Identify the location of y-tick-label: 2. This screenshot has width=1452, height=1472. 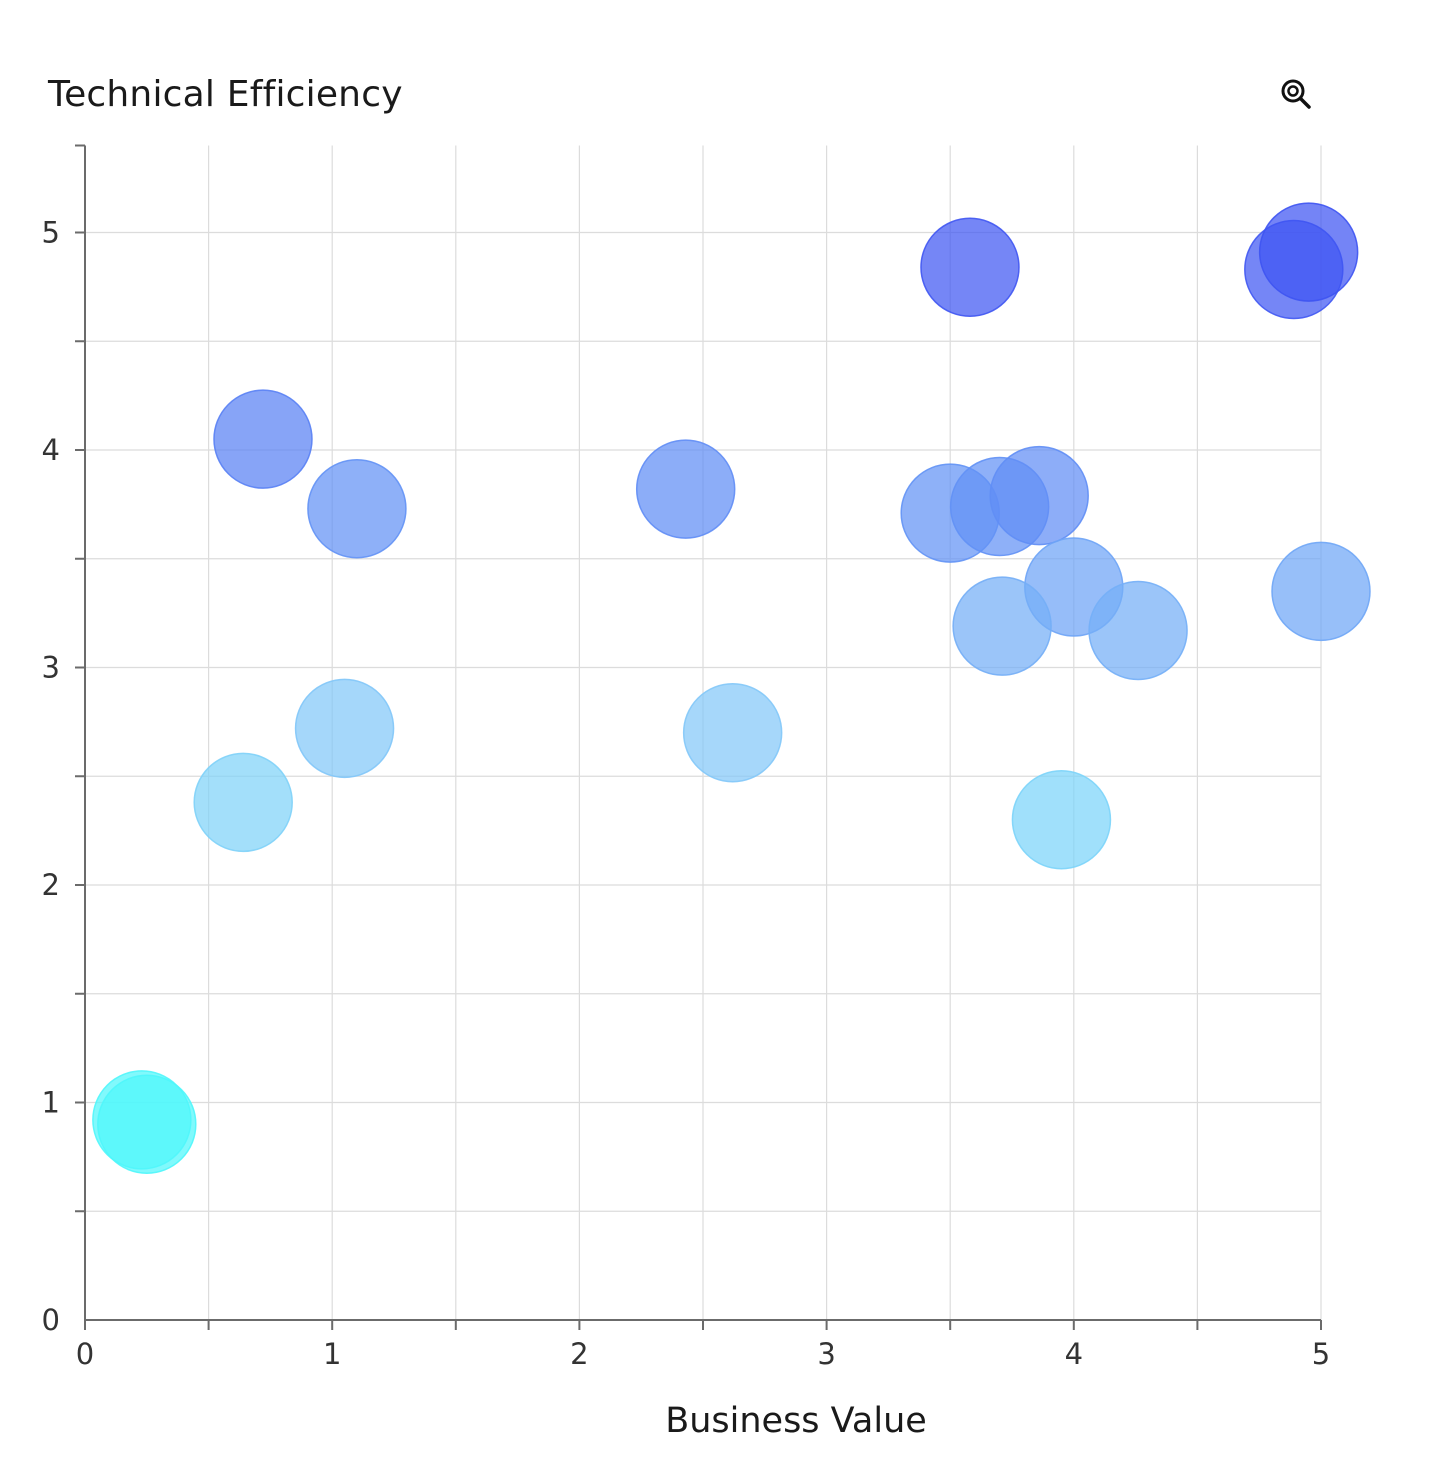
(51, 885).